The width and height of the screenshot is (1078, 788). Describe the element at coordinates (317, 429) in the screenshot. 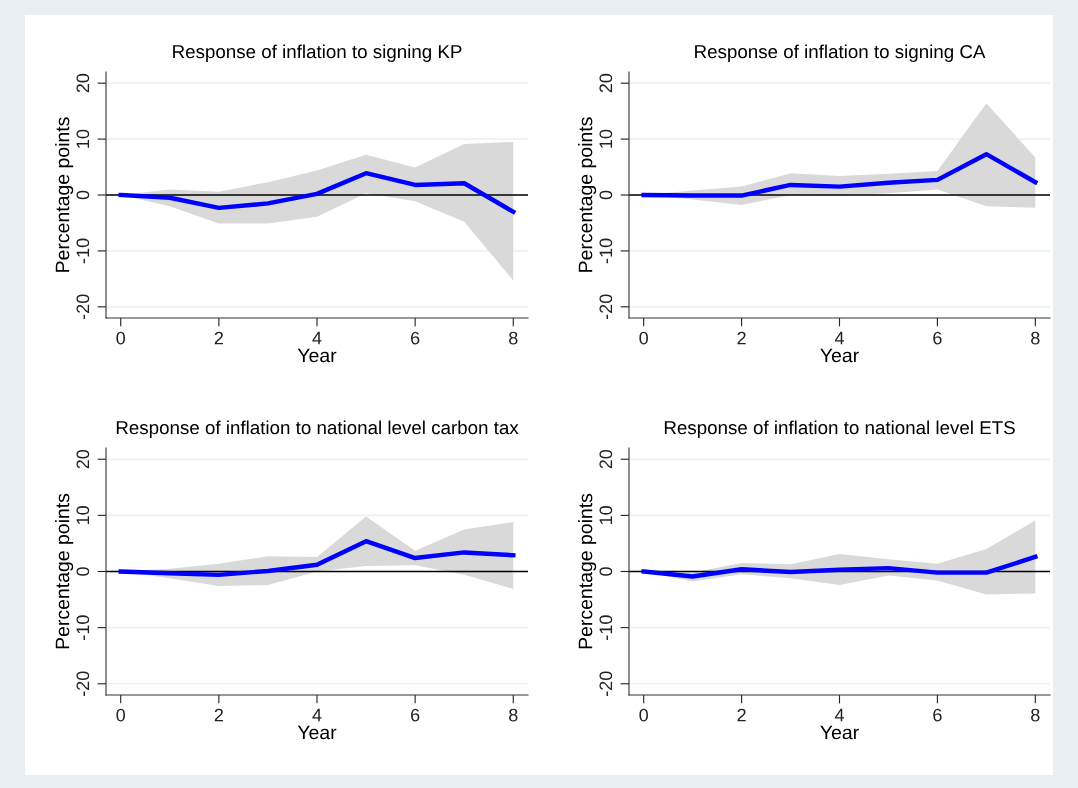

I see `chart-title: Response of inflation to national level carbon tax` at that location.